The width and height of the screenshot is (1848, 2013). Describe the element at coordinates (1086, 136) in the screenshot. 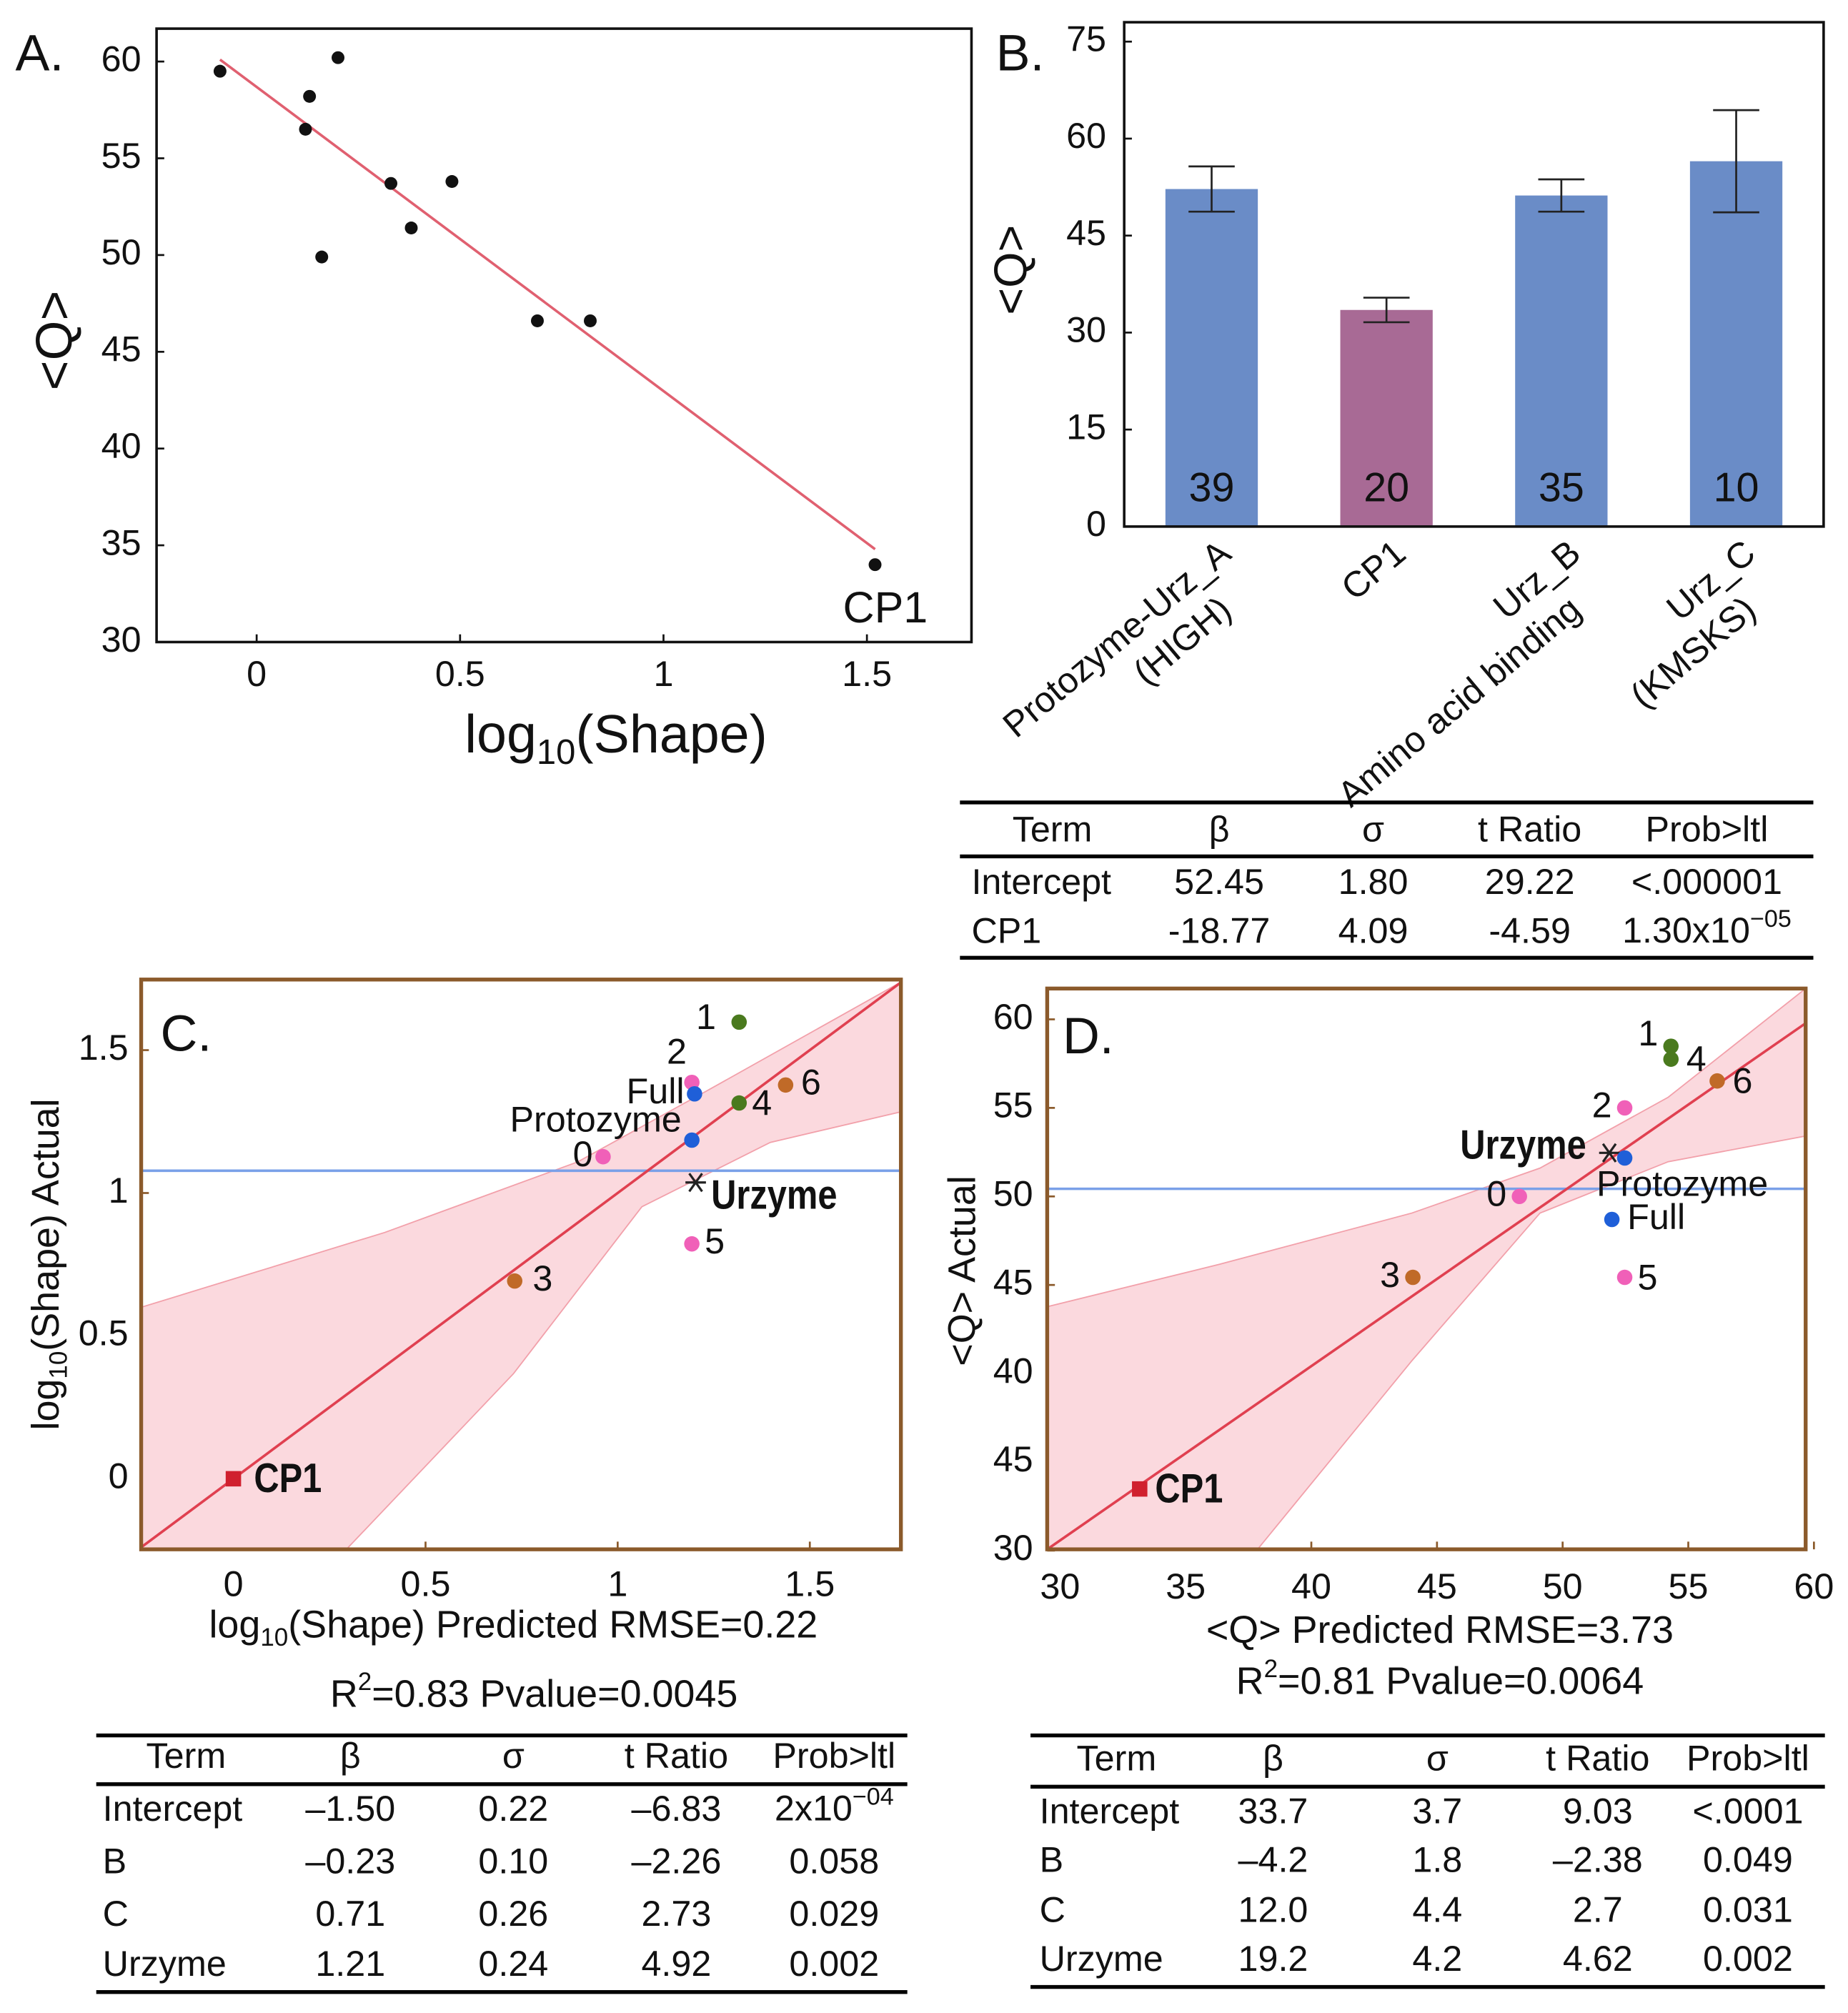

I see `y-tick-label: 60` at that location.